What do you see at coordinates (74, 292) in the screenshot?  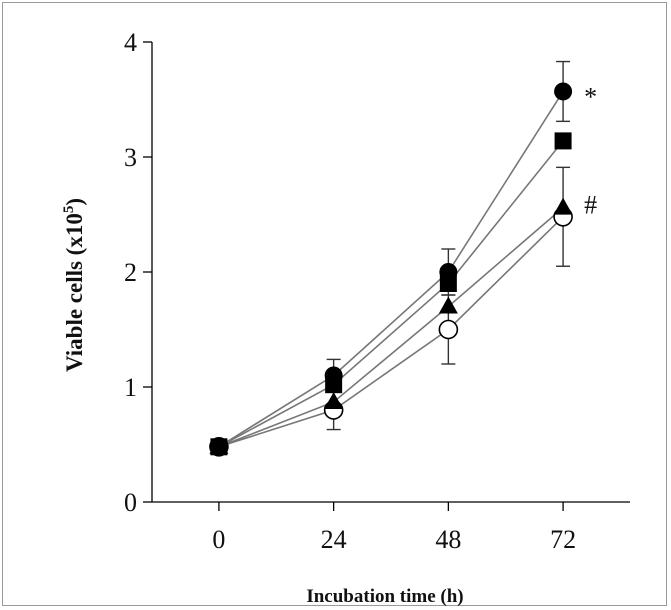 I see `y-axis-title-main: Viable cells (x10` at bounding box center [74, 292].